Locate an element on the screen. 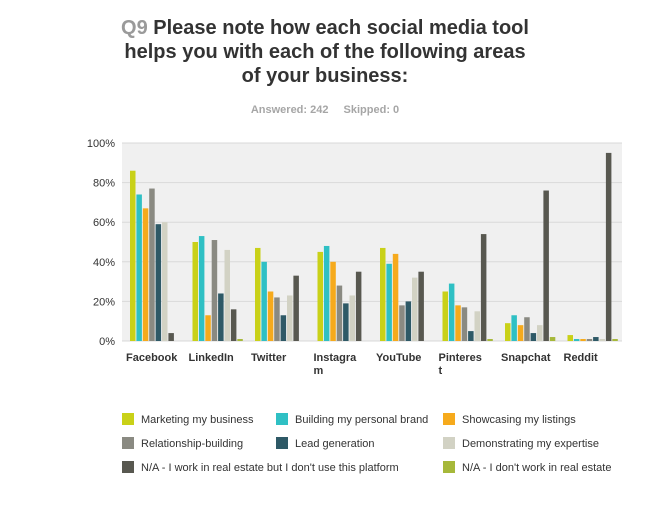 The height and width of the screenshot is (516, 650). legend-label: Marketing my business is located at coordinates (197, 420).